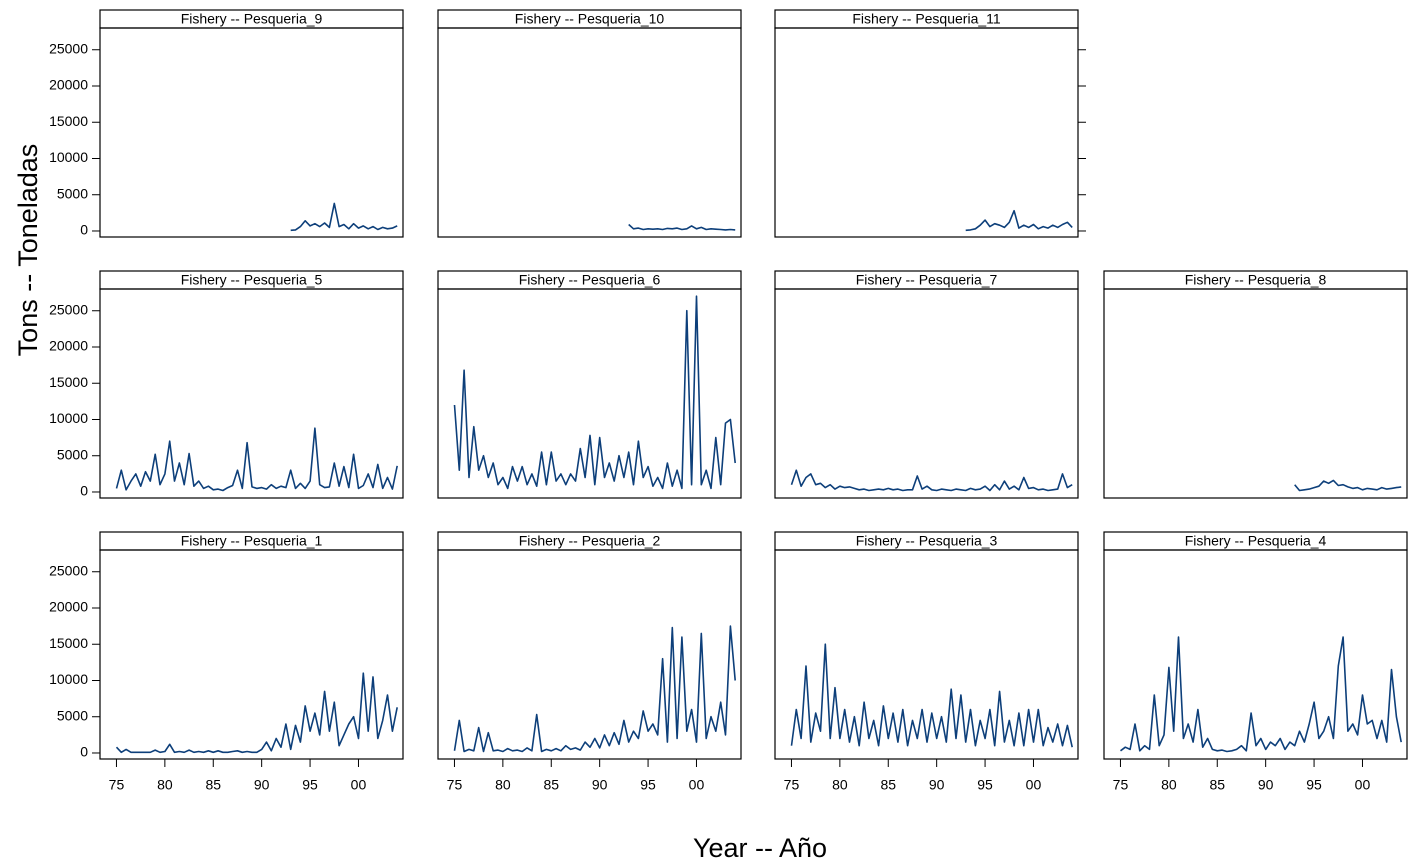 This screenshot has width=1408, height=864. Describe the element at coordinates (927, 280) in the screenshot. I see `panel-title: Fishery -- Pesqueria_7` at that location.